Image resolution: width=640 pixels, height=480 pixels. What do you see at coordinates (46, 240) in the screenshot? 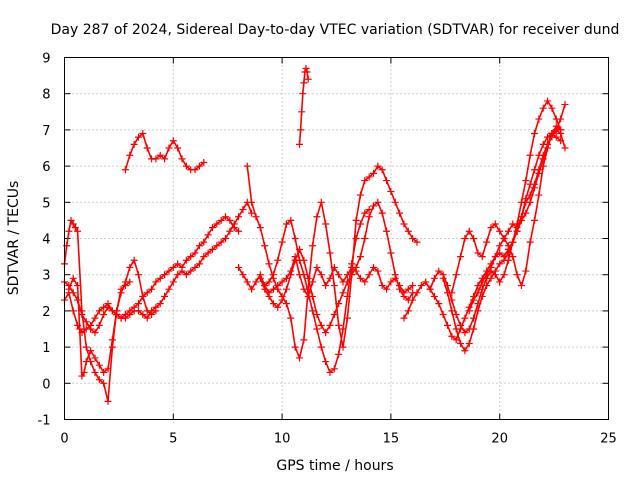
I see `y-tick-label: 4` at bounding box center [46, 240].